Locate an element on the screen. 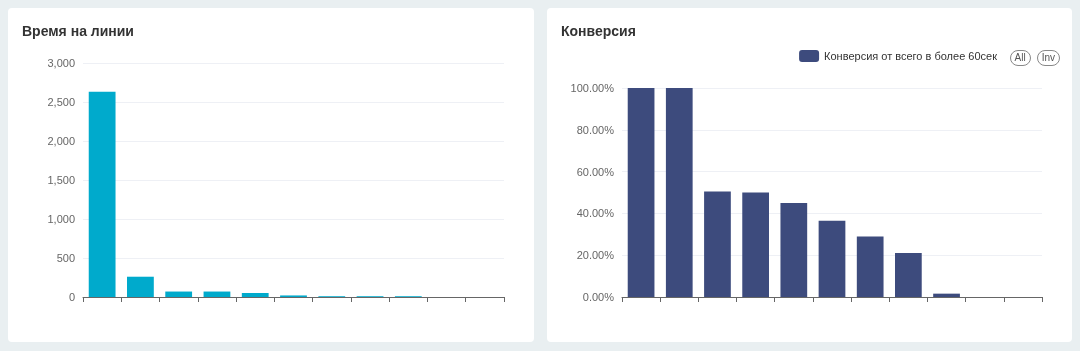 The image size is (1080, 351). chart-title: Конверсия is located at coordinates (598, 31).